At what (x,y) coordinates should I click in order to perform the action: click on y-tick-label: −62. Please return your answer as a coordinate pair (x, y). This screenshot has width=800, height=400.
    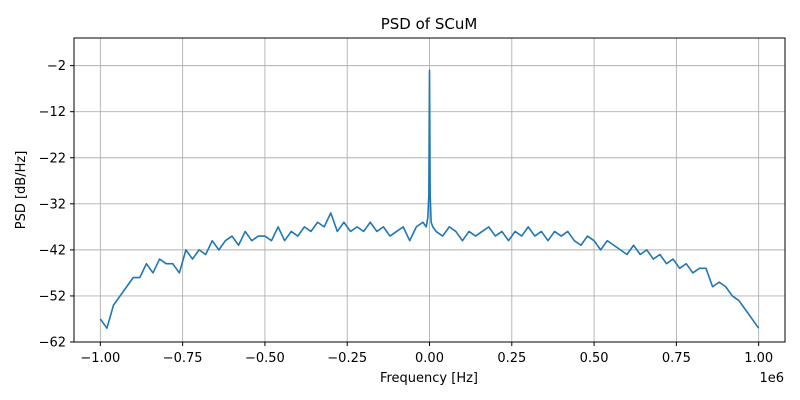
    Looking at the image, I should click on (52, 343).